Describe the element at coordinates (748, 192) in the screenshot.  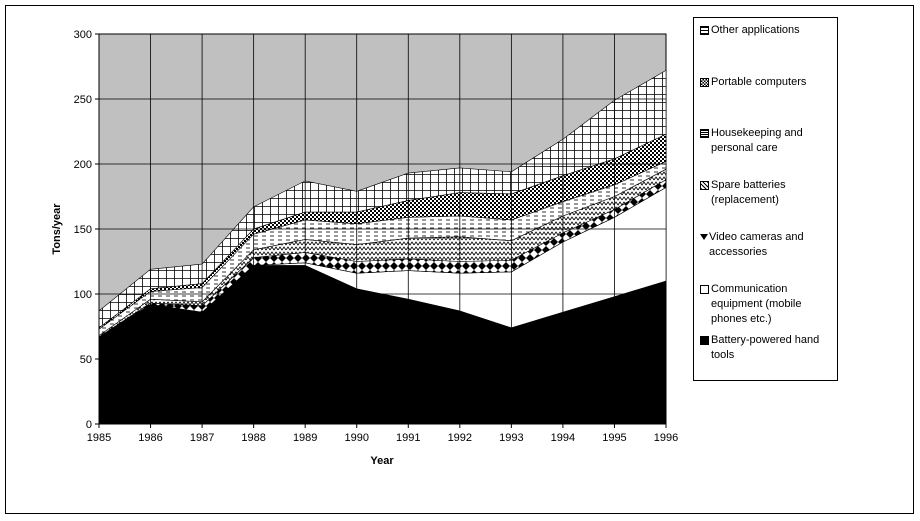
I see `legend-label-spare-batteries: Spare batteries (replacement)` at that location.